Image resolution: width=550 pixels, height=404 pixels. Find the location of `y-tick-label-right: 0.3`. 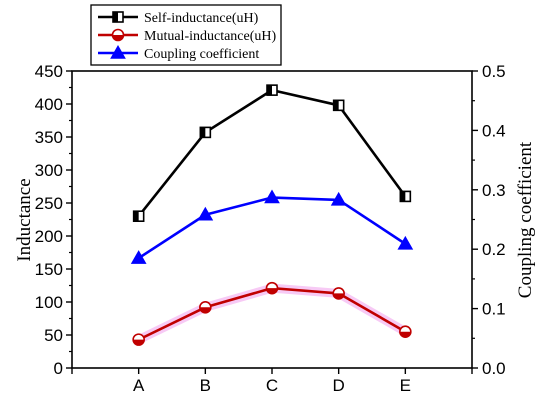

y-tick-label-right: 0.3 is located at coordinates (494, 190).